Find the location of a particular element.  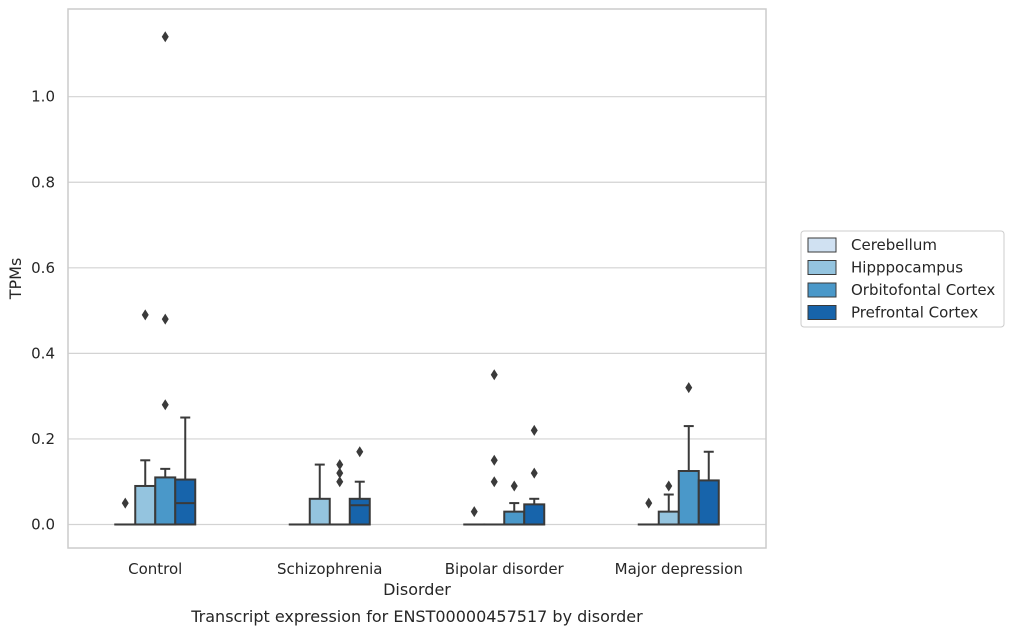

legend-frame is located at coordinates (902, 279).